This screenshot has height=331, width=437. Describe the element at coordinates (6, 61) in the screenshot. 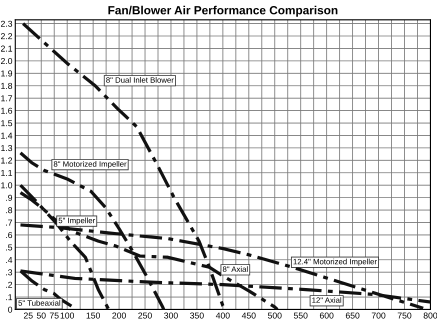

I see `y-tick-label: 2.0` at that location.